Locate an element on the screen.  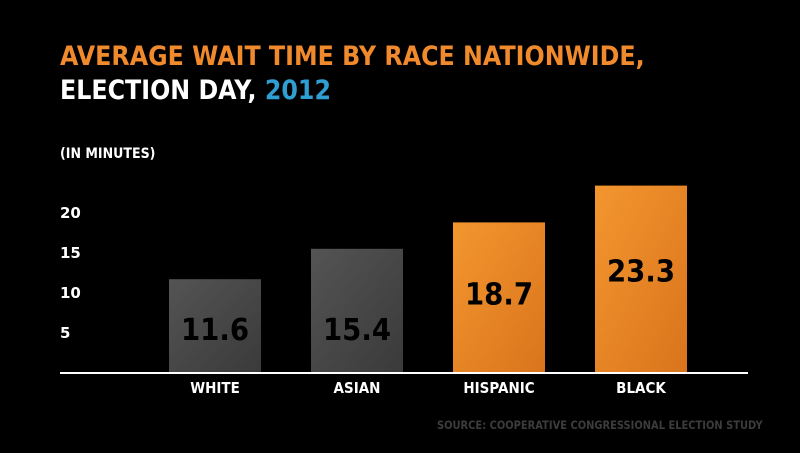
bar-hispanic is located at coordinates (499, 297).